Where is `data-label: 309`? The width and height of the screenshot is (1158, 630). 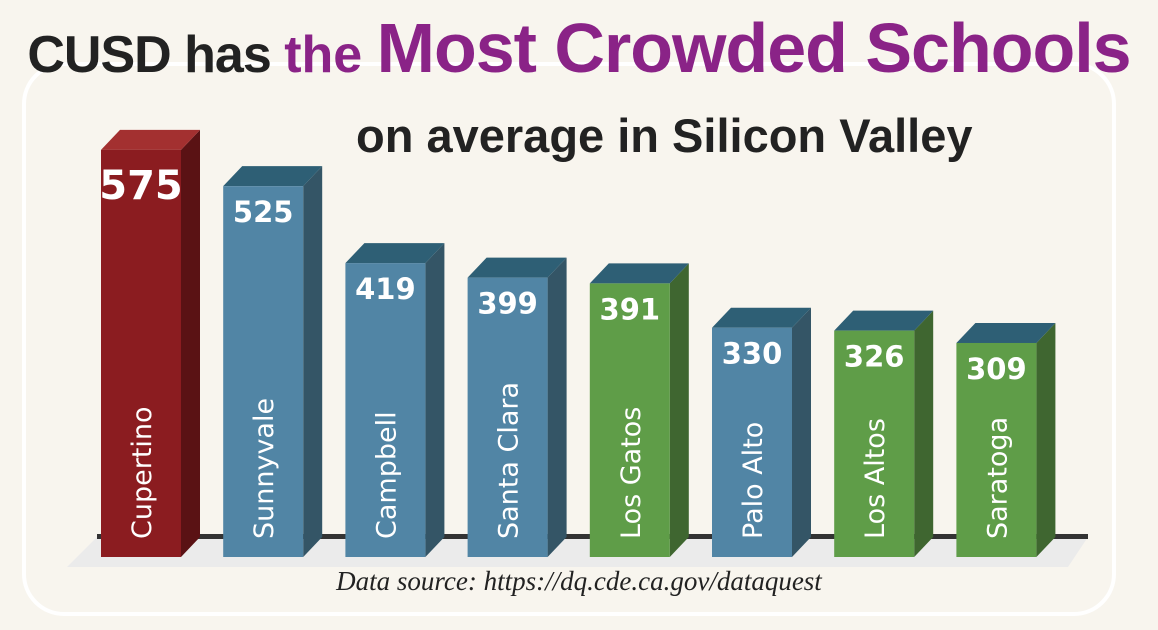
data-label: 309 is located at coordinates (996, 369).